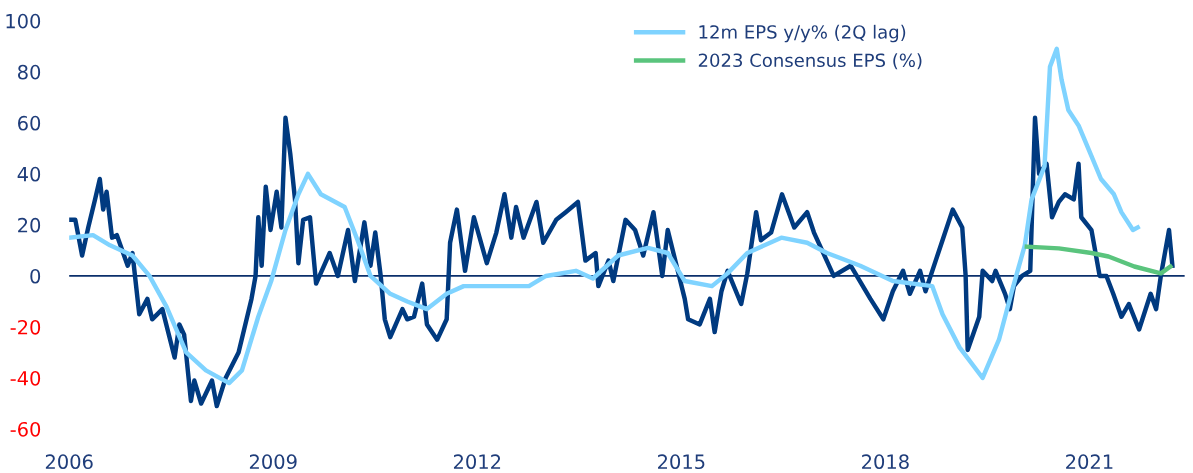 This screenshot has height=473, width=1193. I want to click on x-tick-label: 2018, so click(885, 462).